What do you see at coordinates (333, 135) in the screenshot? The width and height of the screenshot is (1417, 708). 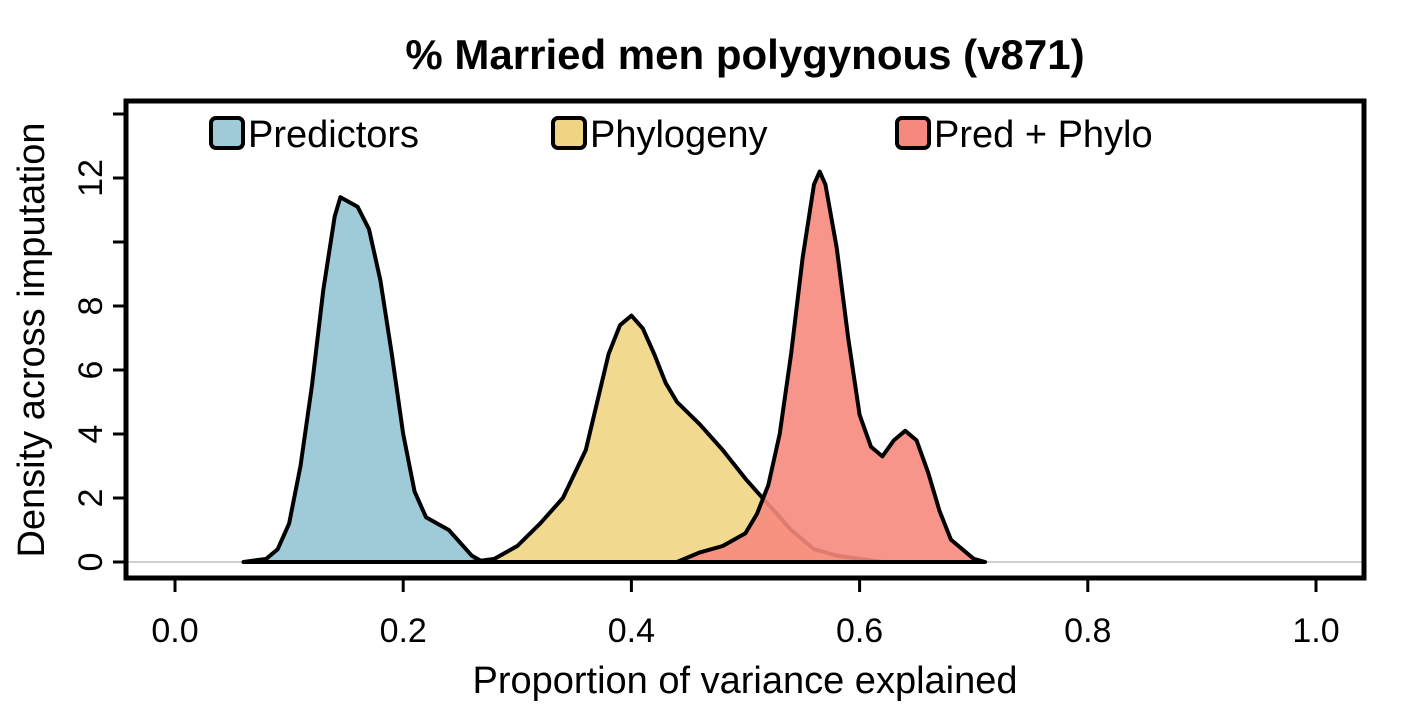 I see `legend-label: Predictors` at bounding box center [333, 135].